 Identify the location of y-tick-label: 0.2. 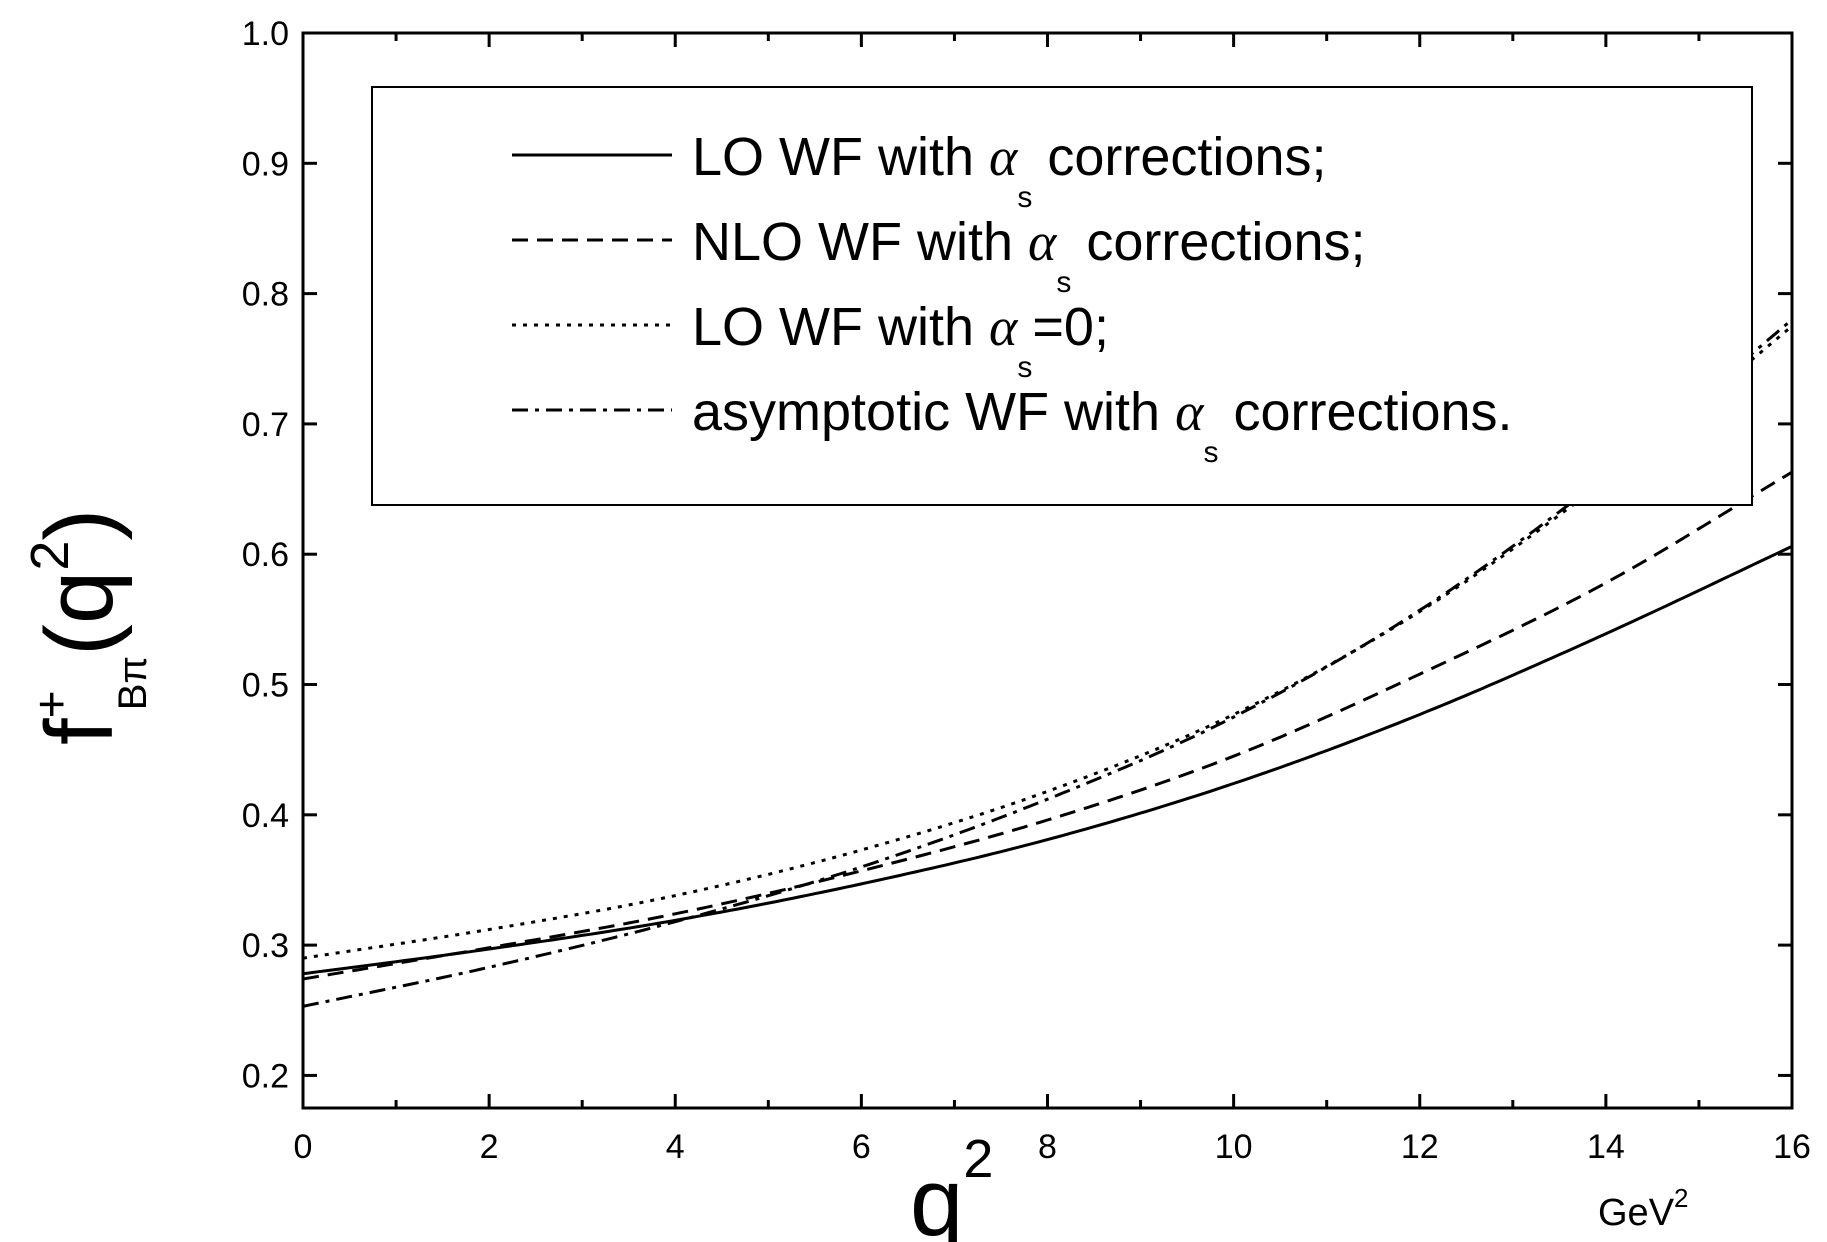
(265, 1076).